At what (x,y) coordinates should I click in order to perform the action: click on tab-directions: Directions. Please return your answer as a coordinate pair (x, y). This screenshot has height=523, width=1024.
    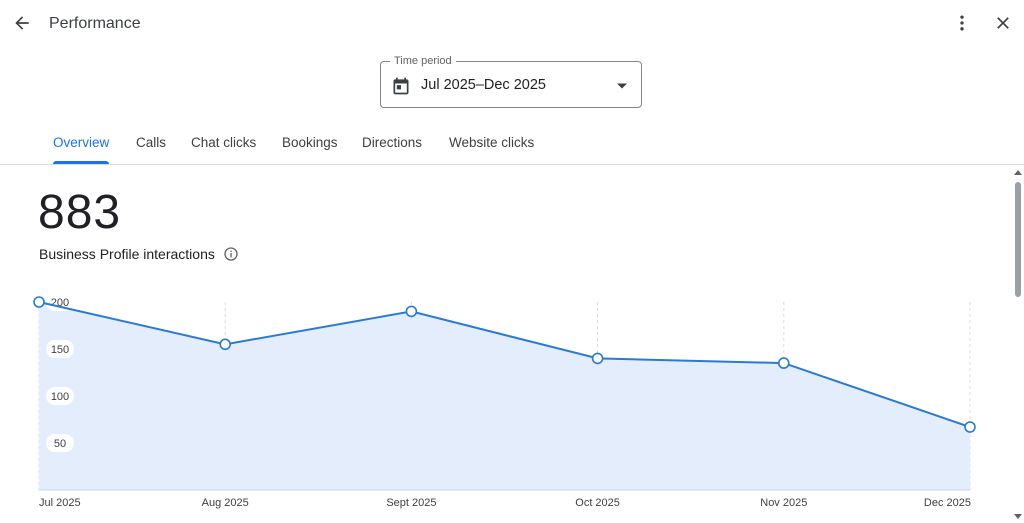
    Looking at the image, I should click on (392, 144).